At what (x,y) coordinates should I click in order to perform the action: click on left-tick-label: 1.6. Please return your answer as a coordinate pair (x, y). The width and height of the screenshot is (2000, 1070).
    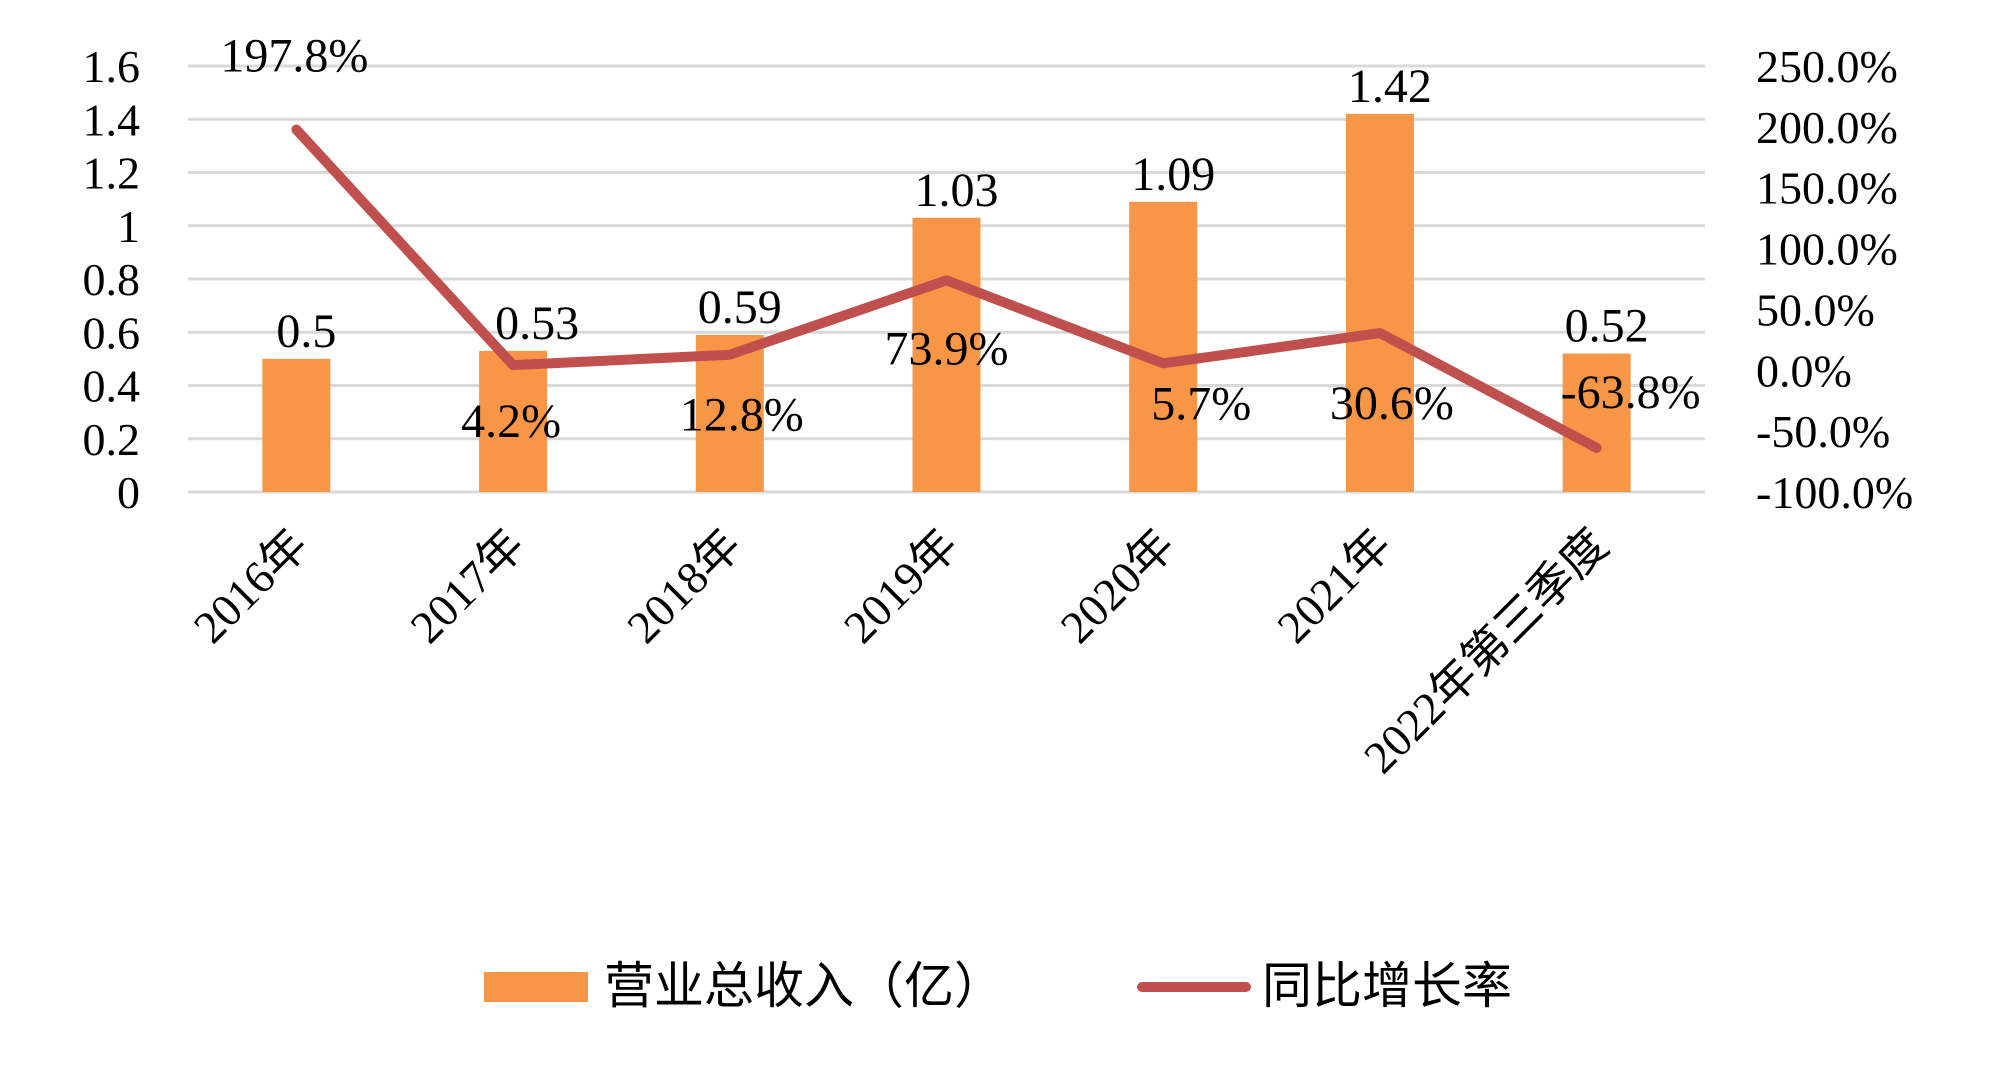
    Looking at the image, I should click on (112, 66).